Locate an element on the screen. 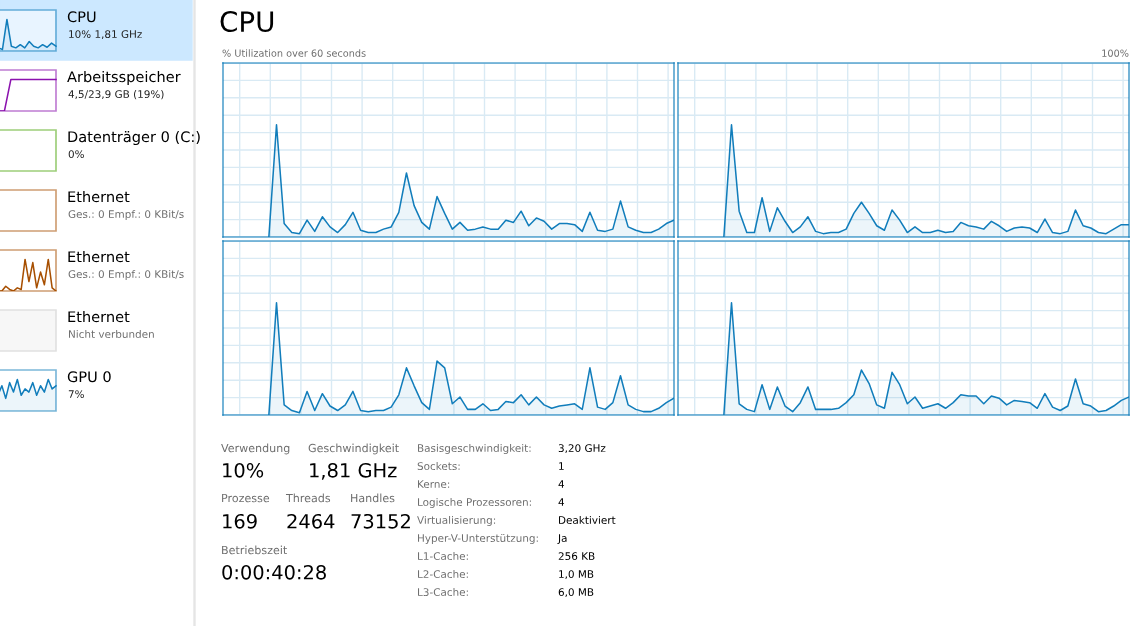 The height and width of the screenshot is (626, 1139). text: 0:00:40:28 is located at coordinates (274, 572).